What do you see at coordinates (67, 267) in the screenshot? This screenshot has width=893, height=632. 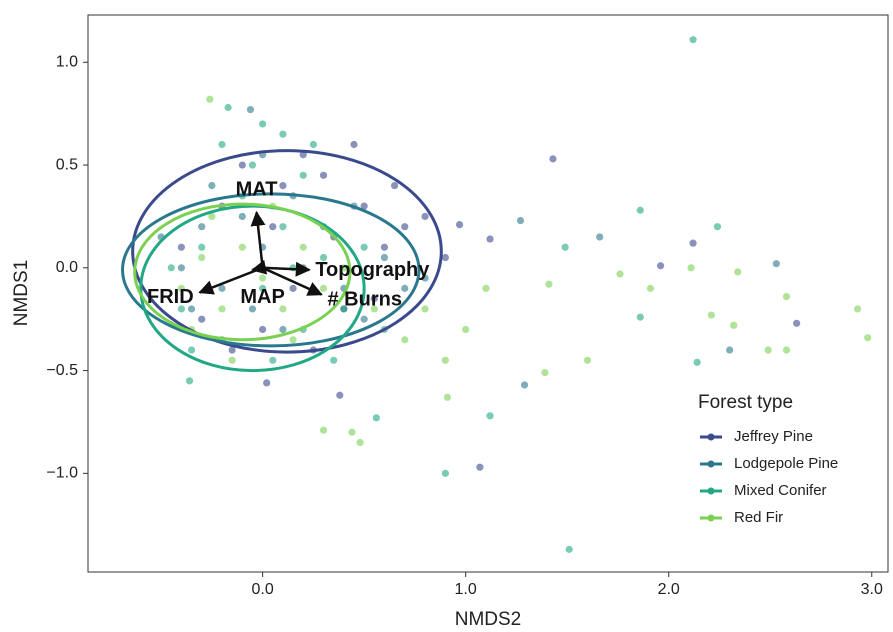 I see `y-tick-label: 0.0` at bounding box center [67, 267].